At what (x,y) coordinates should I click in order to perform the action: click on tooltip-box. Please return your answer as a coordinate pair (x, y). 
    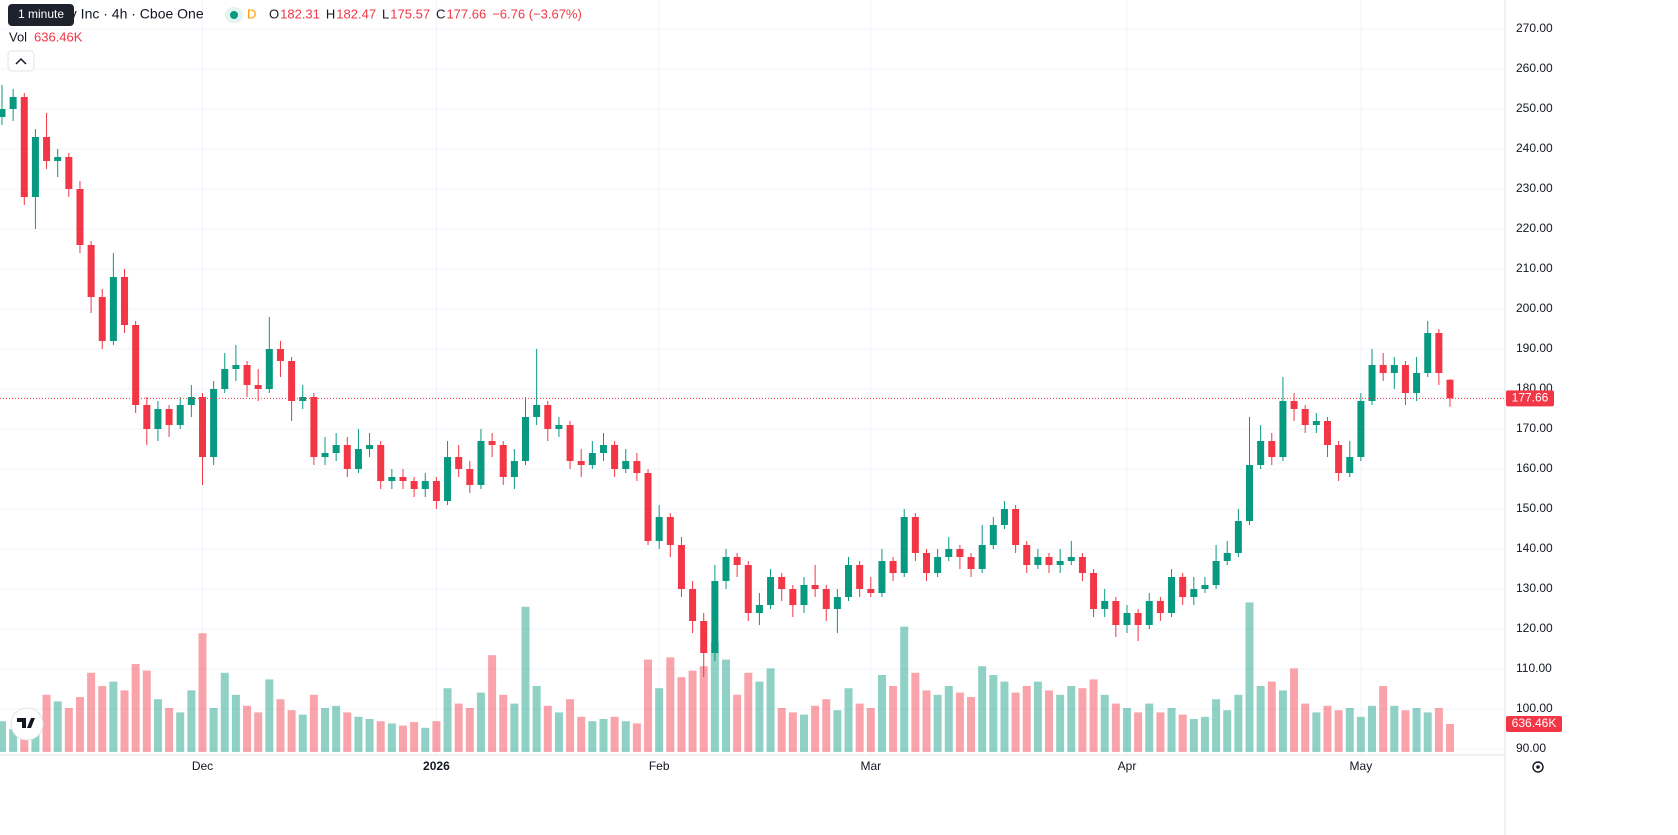
    Looking at the image, I should click on (41, 15).